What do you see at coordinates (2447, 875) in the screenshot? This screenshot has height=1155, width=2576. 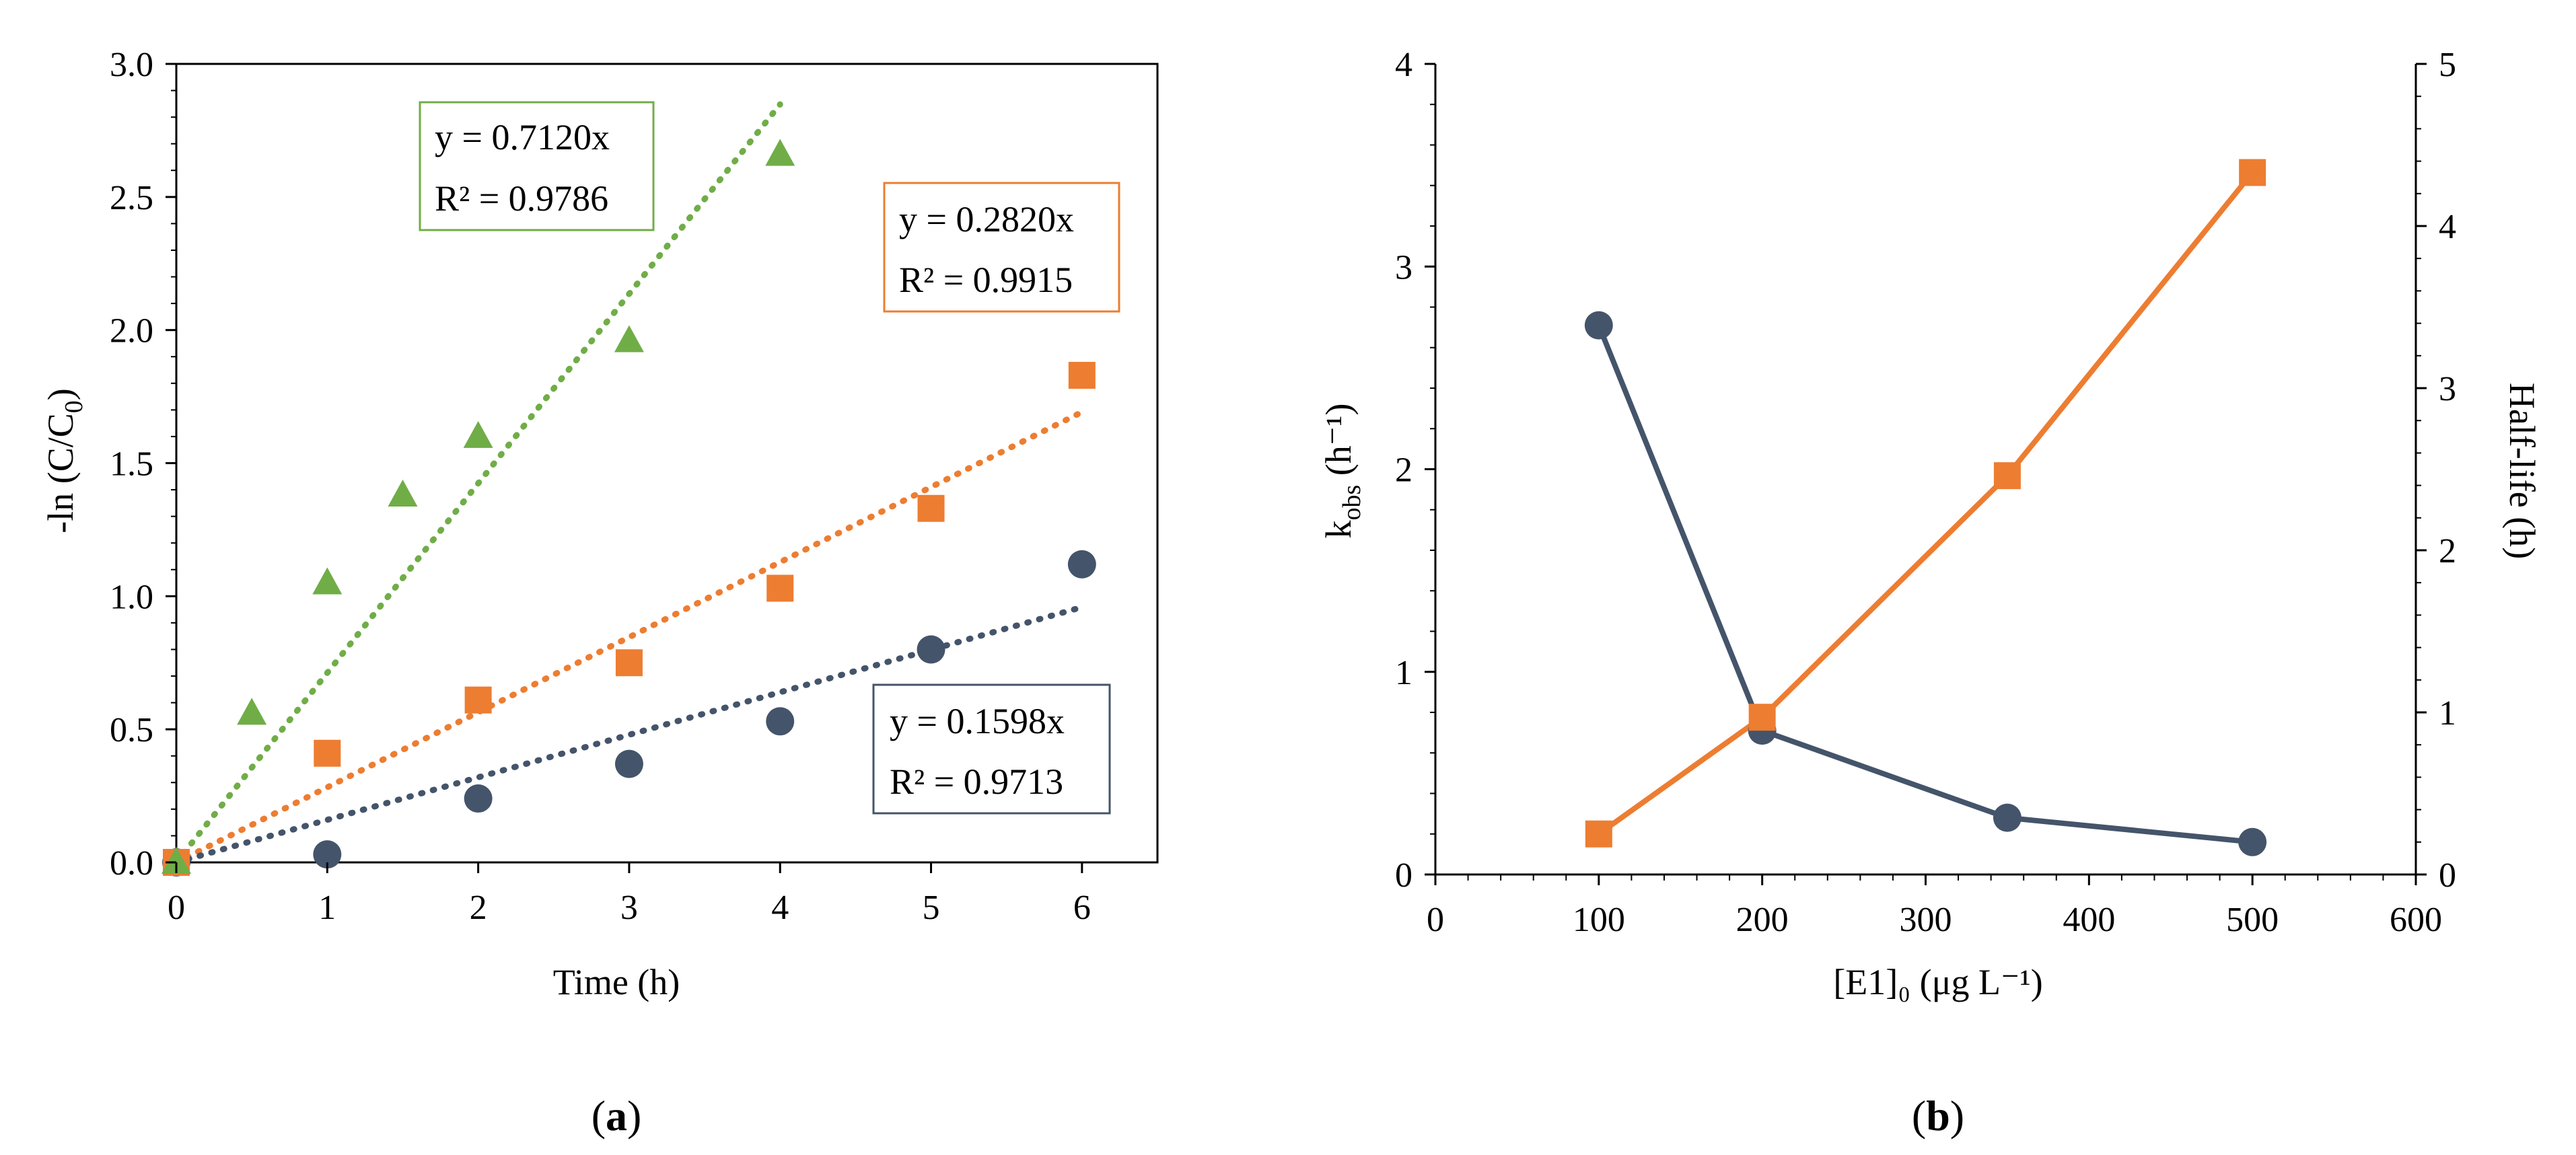 I see `panel-b-right-y-tick-label: 0` at bounding box center [2447, 875].